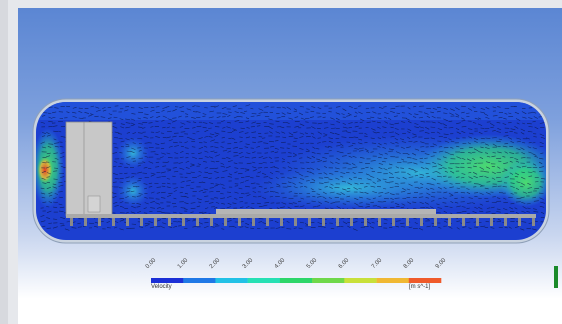 The image size is (562, 324). I want to click on left-panel-edge, so click(4, 162).